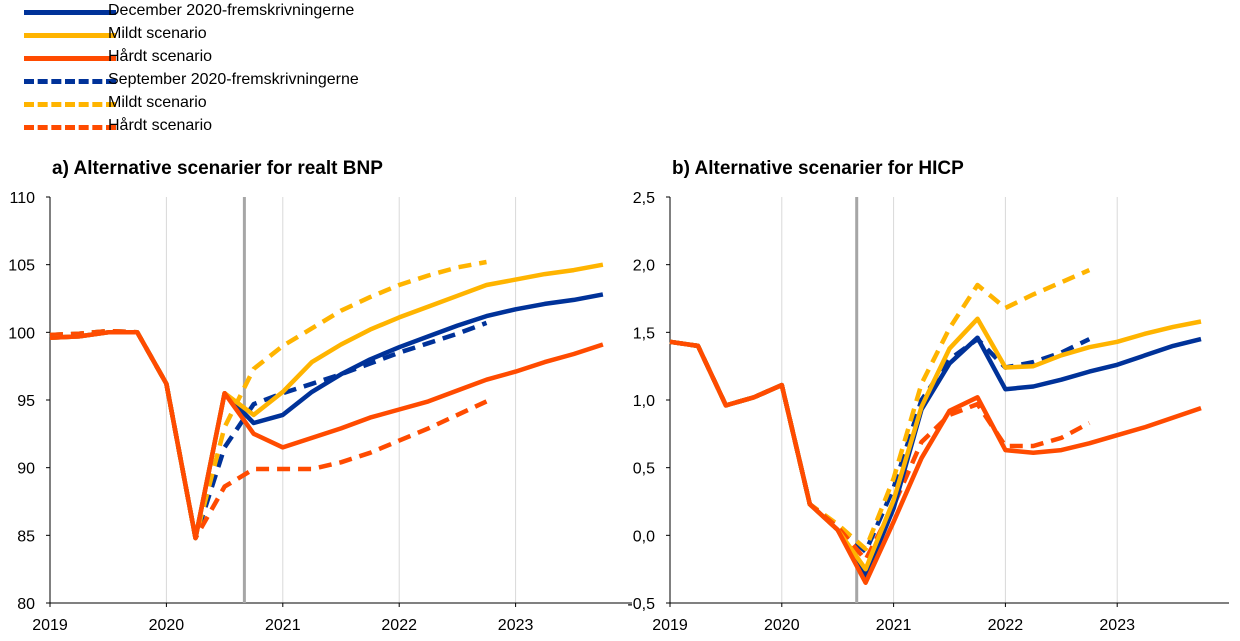 Image resolution: width=1240 pixels, height=641 pixels. What do you see at coordinates (818, 168) in the screenshot?
I see `panel-title: b) Alternative scenarier for HICP` at bounding box center [818, 168].